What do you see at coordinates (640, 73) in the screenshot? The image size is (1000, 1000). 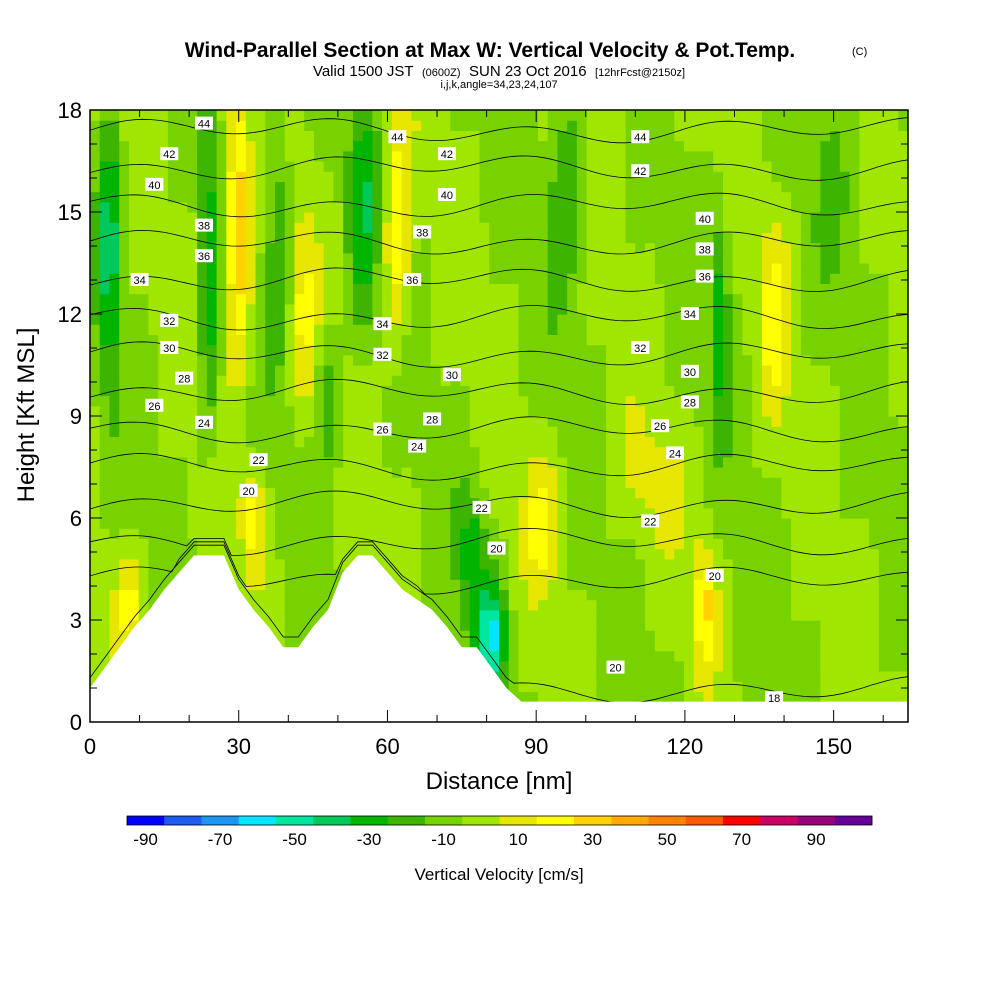 I see `subtitle-forecast: [12hrFcst@2150z]` at bounding box center [640, 73].